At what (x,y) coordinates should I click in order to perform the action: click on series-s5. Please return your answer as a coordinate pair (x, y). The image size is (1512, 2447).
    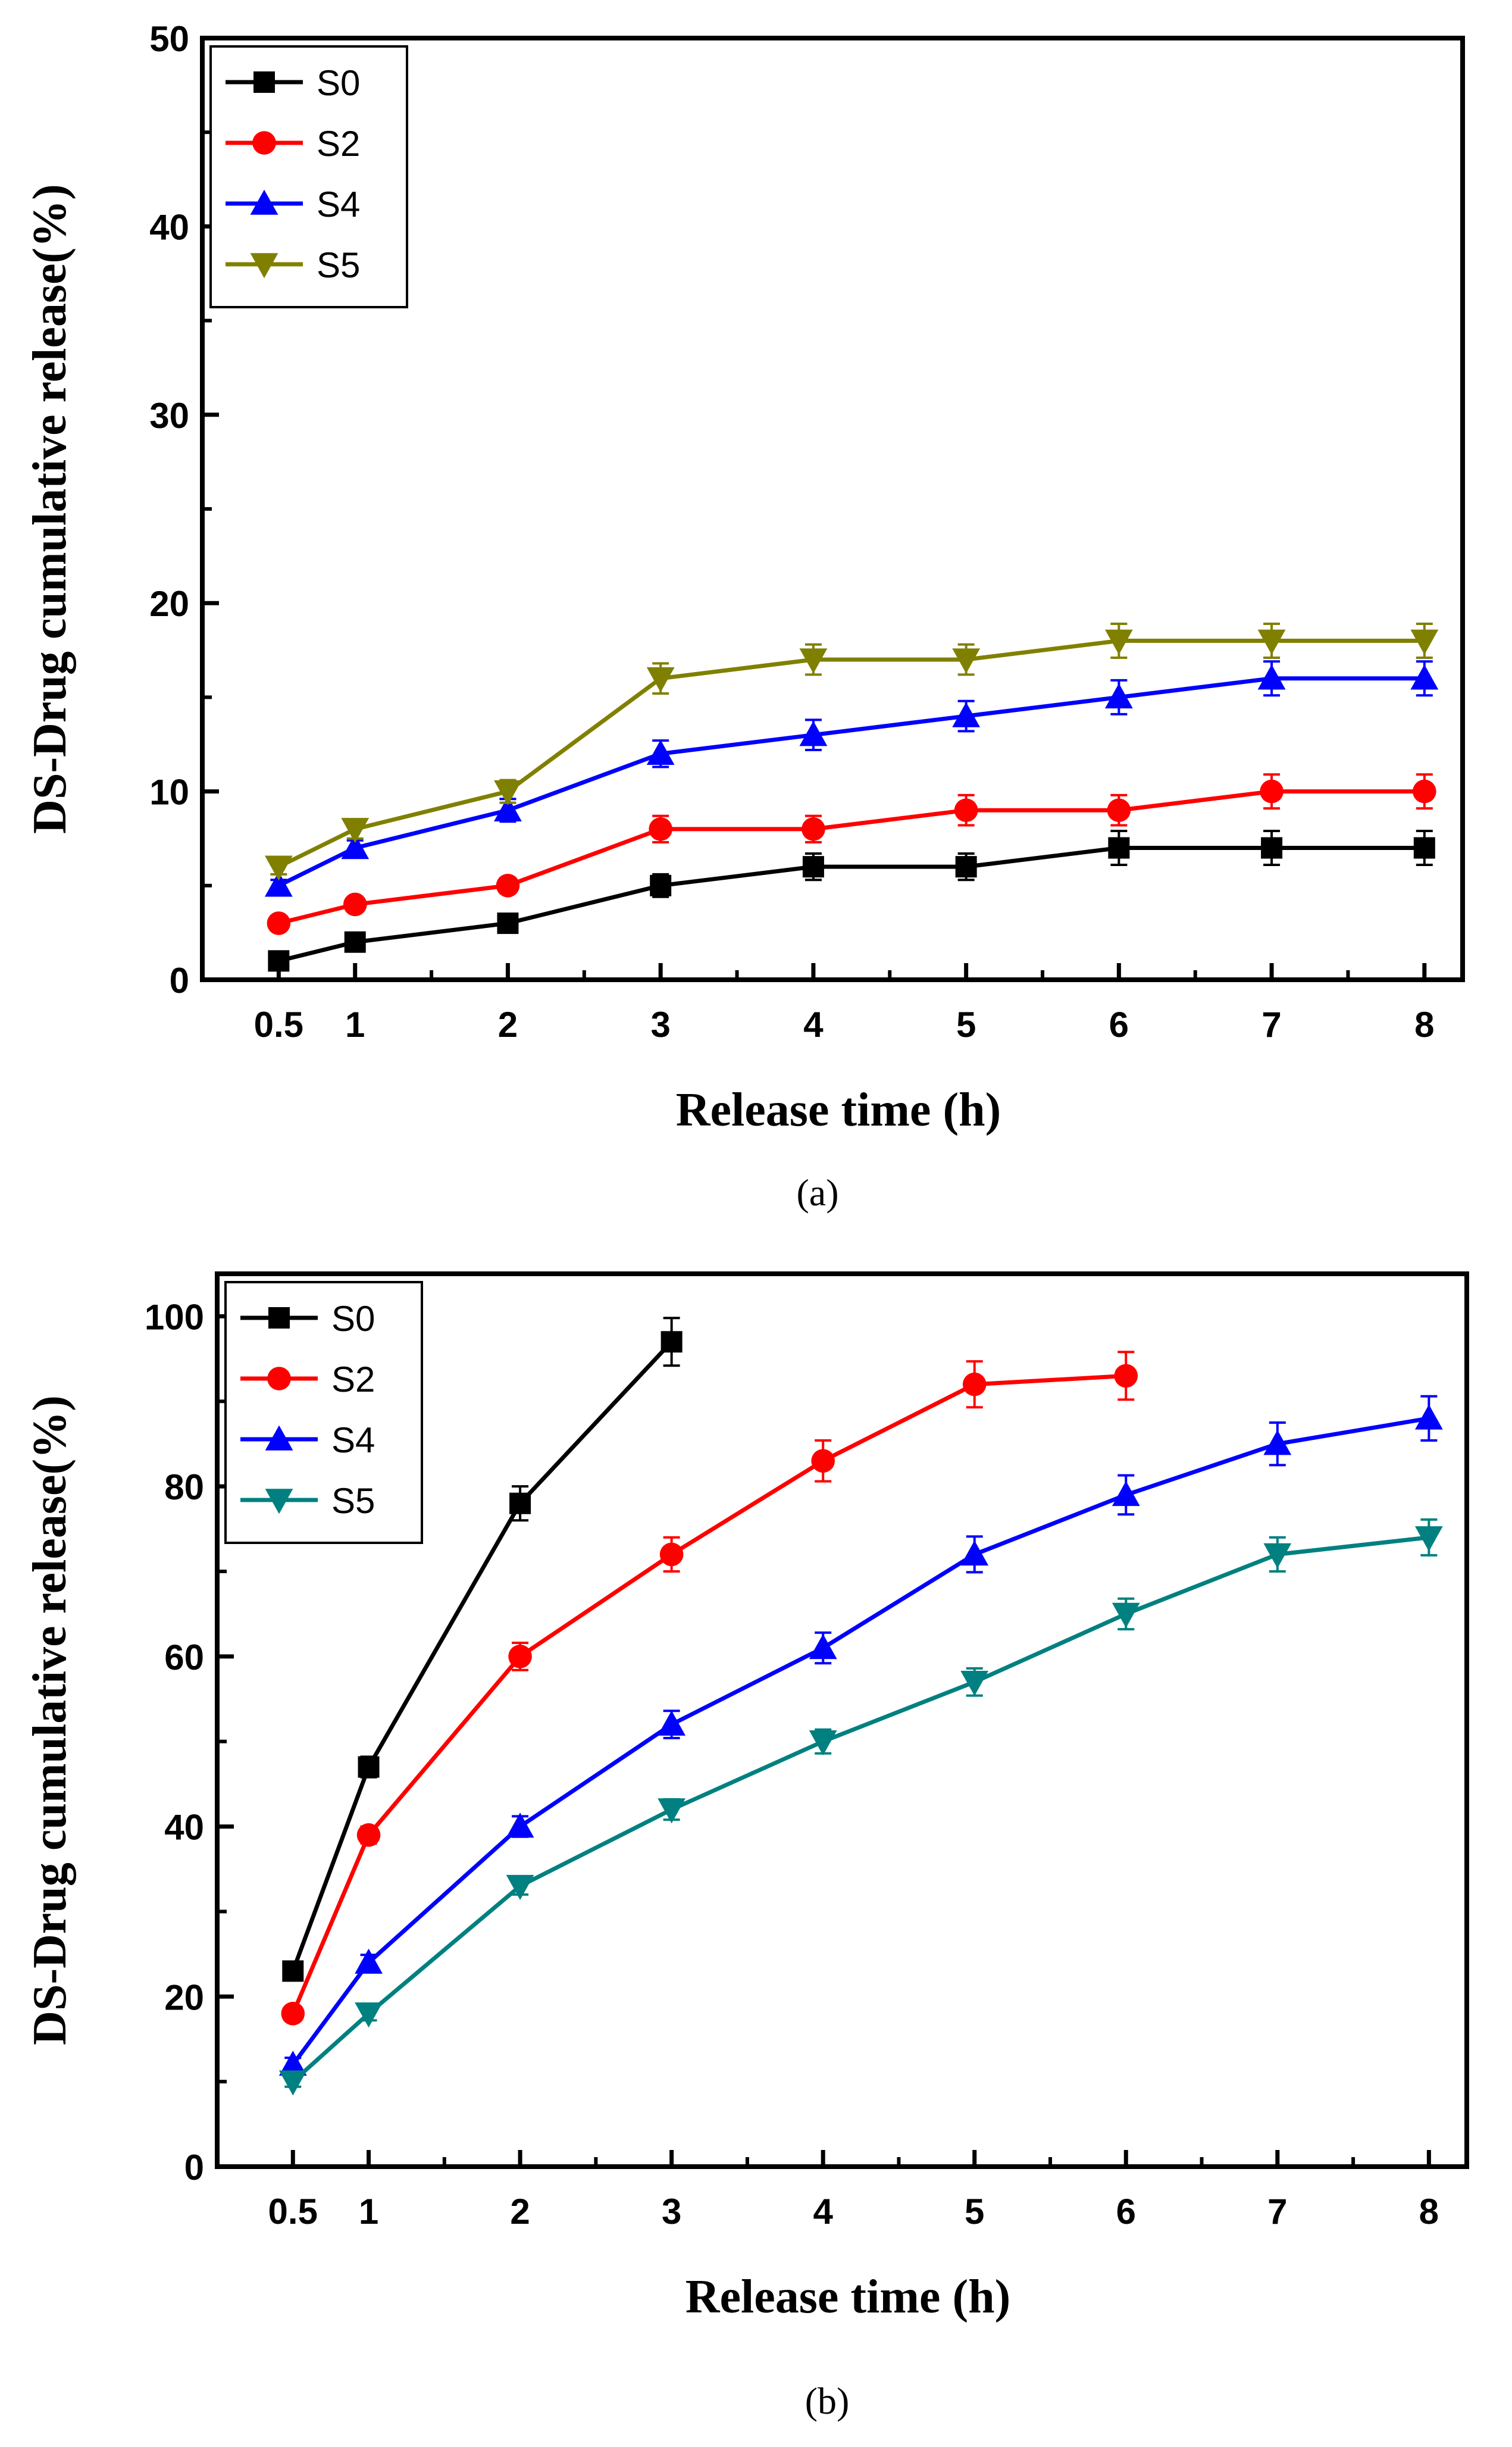
    Looking at the image, I should click on (852, 752).